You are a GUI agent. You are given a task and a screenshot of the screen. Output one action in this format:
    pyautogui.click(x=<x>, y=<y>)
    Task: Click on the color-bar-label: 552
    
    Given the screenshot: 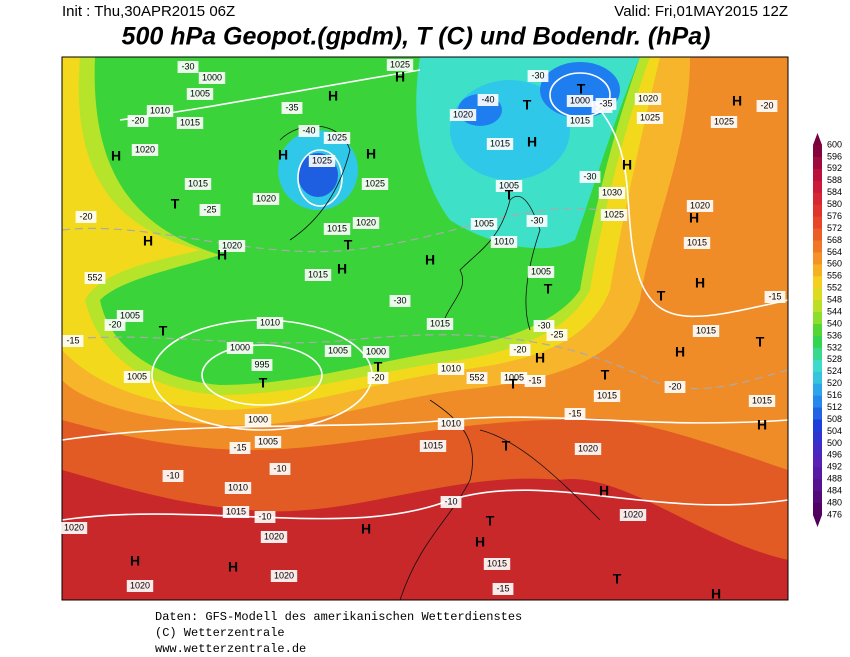 What is the action you would take?
    pyautogui.click(x=834, y=288)
    